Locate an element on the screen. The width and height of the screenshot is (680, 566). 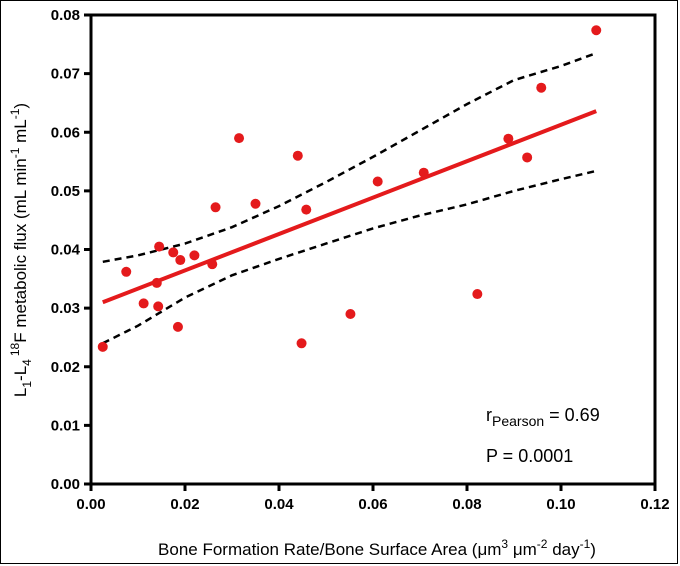
x-tick-label: 0.08 is located at coordinates (466, 504).